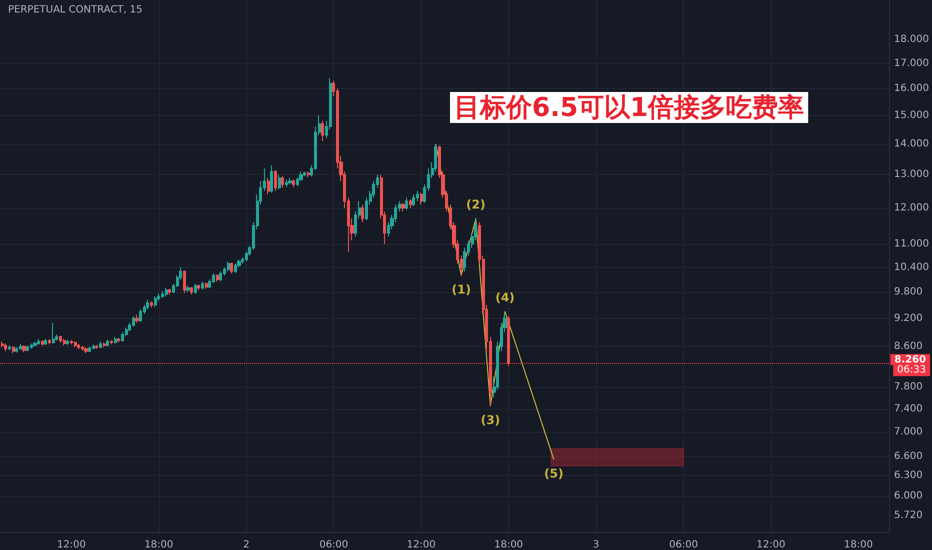 This screenshot has height=550, width=932. Describe the element at coordinates (908, 516) in the screenshot. I see `y-tick-label: 5.720` at that location.